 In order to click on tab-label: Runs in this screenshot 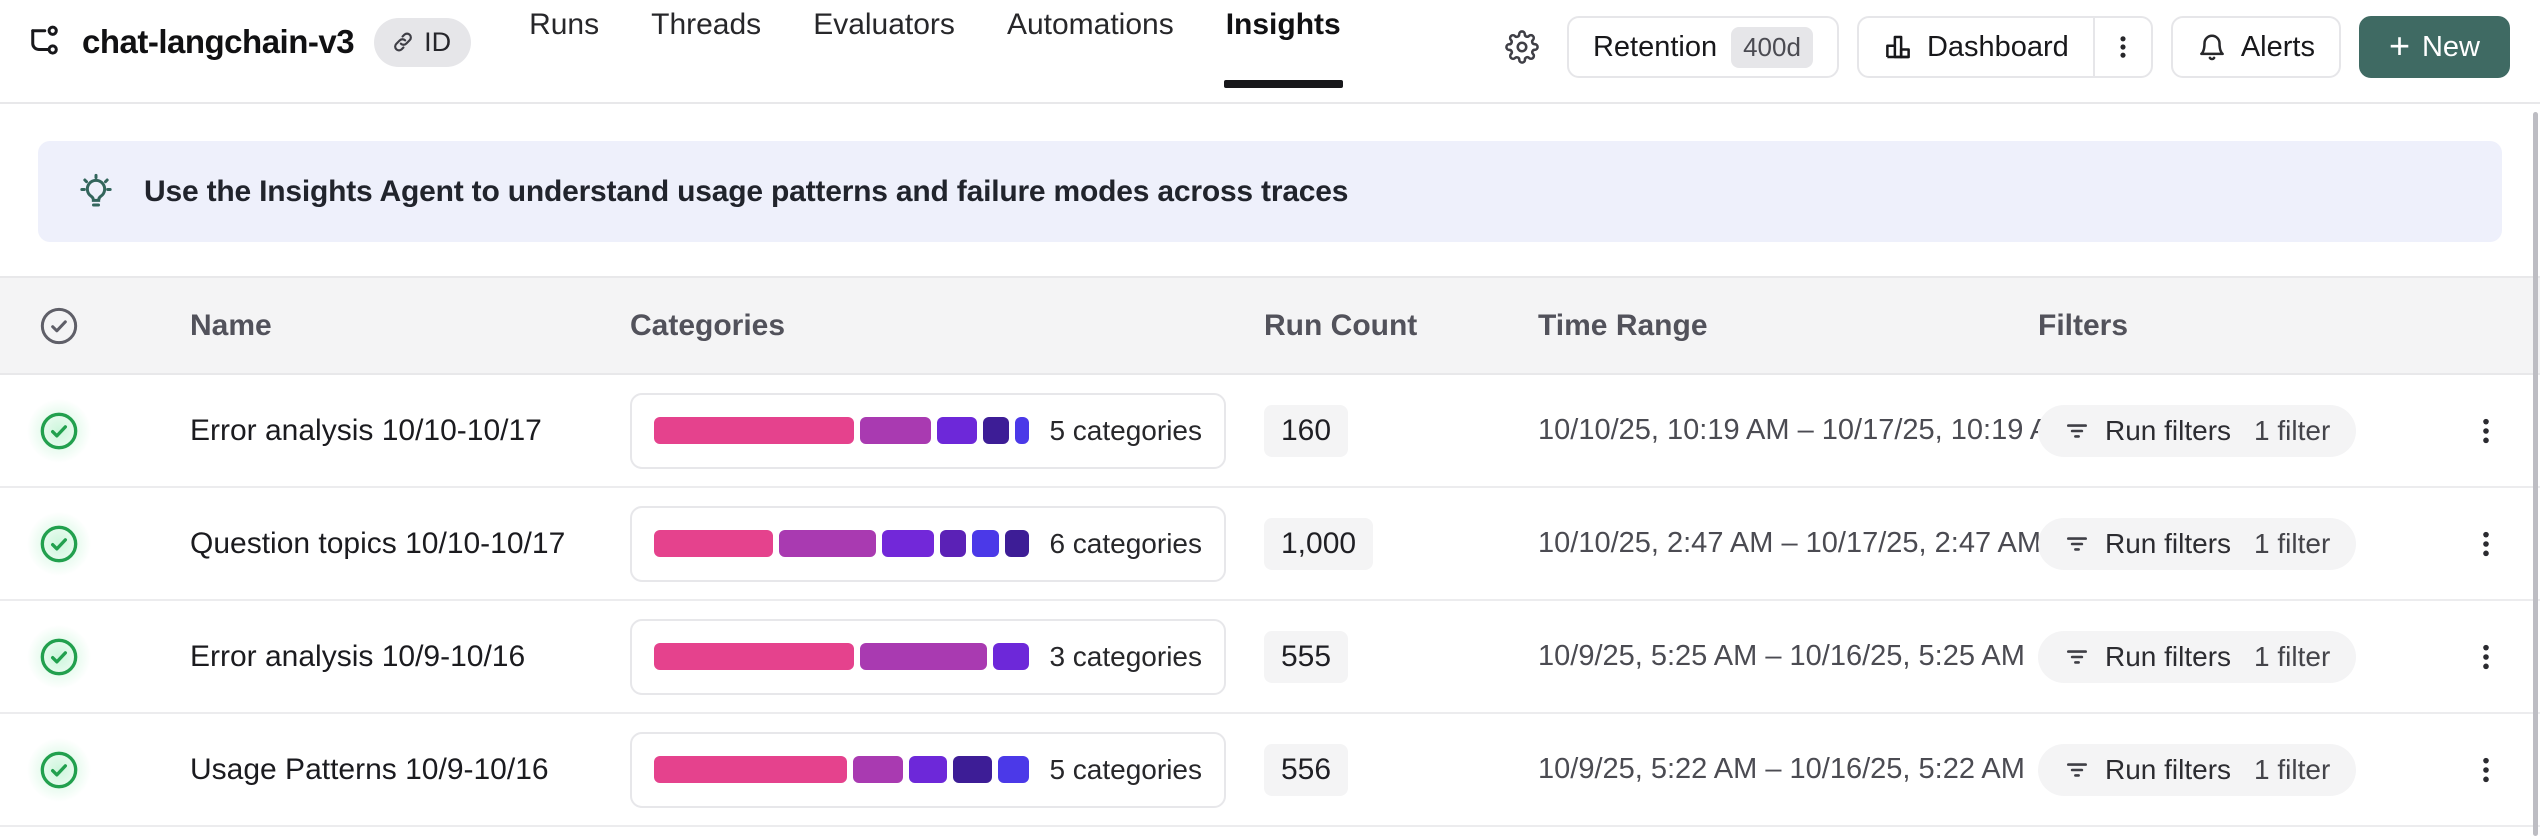, I will do `click(564, 24)`.